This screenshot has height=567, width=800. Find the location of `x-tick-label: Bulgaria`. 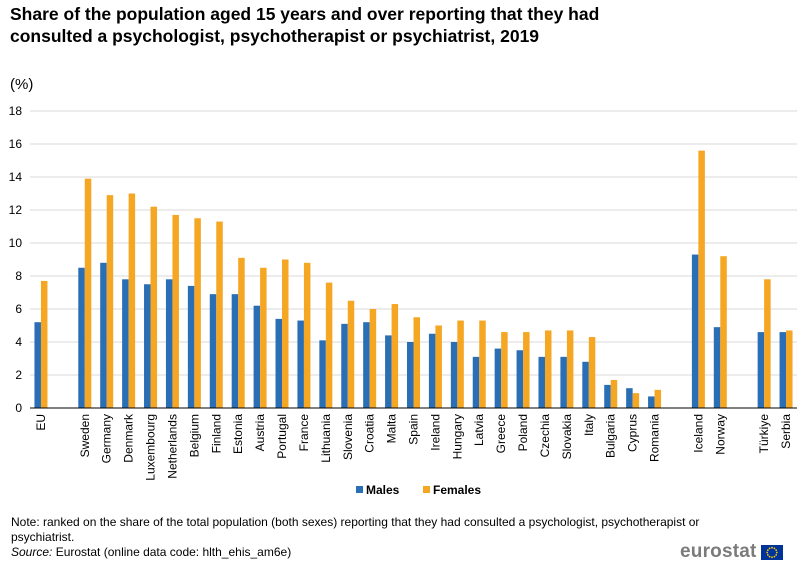

x-tick-label: Bulgaria is located at coordinates (611, 436).